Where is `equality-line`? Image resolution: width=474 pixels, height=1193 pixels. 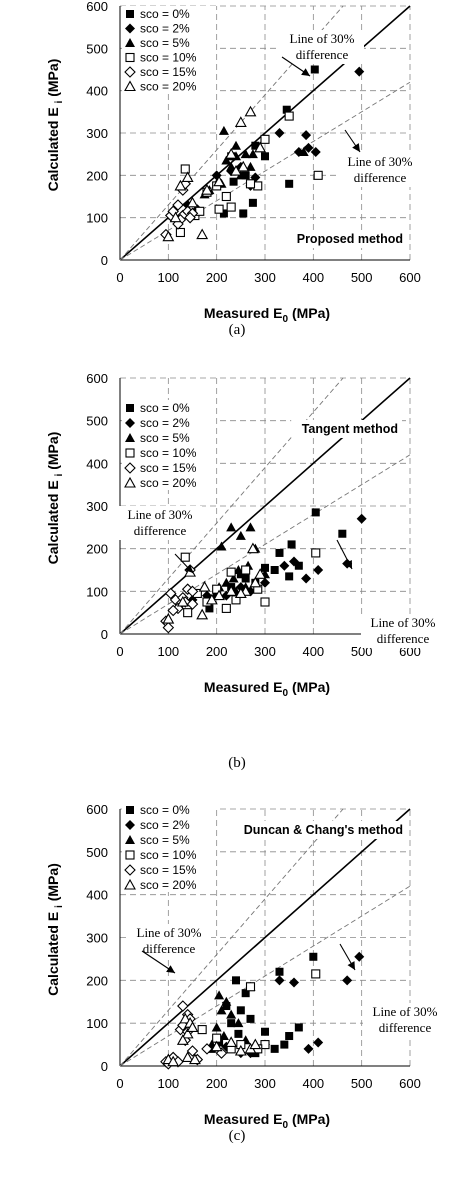
equality-line is located at coordinates (265, 937).